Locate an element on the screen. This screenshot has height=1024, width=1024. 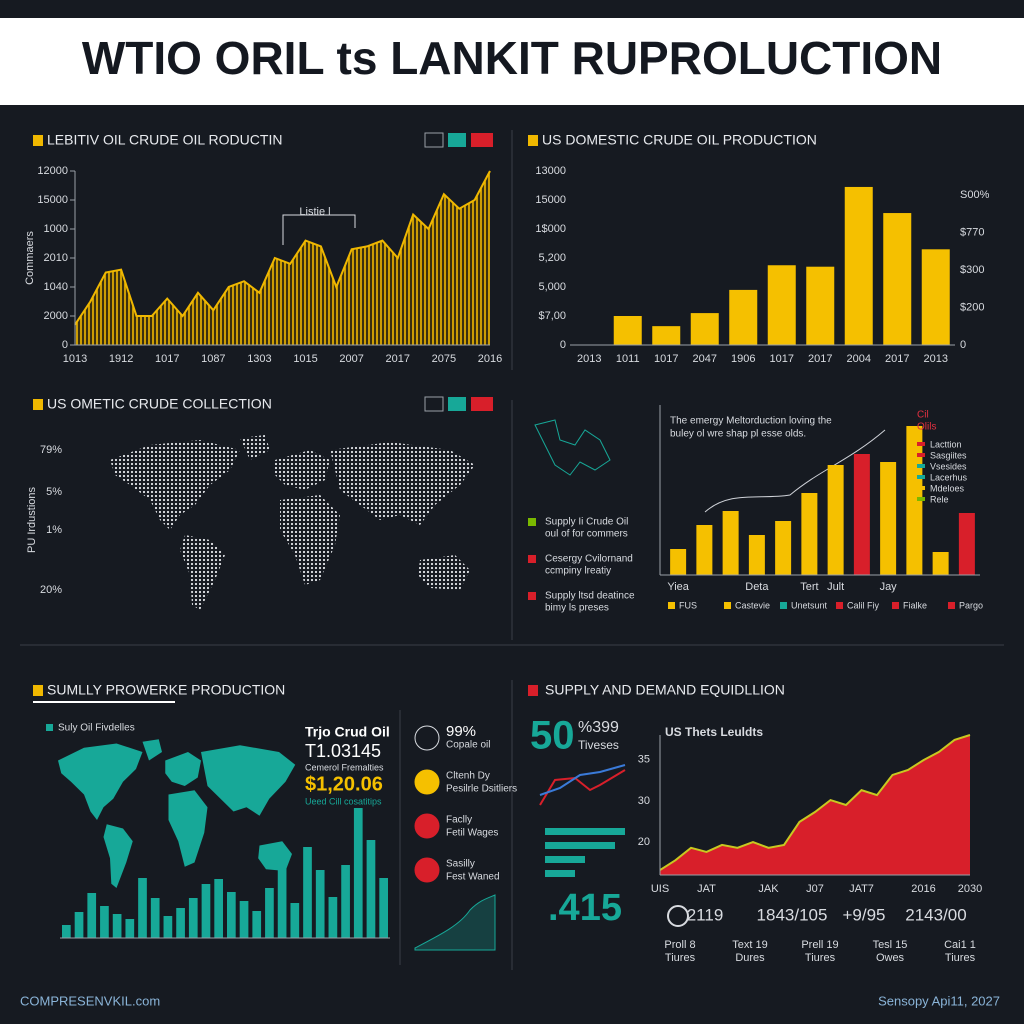
legend-label: Rele is located at coordinates (939, 499).